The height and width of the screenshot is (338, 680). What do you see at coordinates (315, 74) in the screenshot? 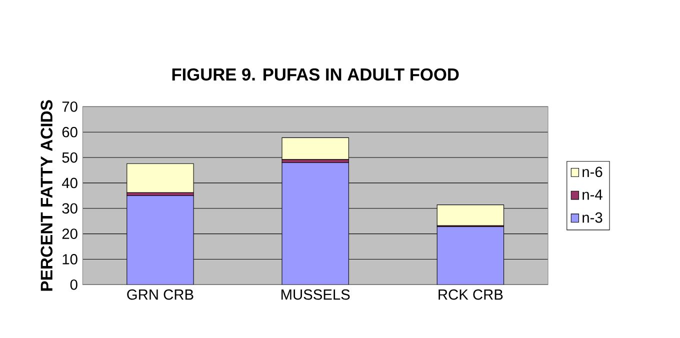
I see `chart-title: FIGURE 9. PUFAS IN ADULT FOOD` at bounding box center [315, 74].